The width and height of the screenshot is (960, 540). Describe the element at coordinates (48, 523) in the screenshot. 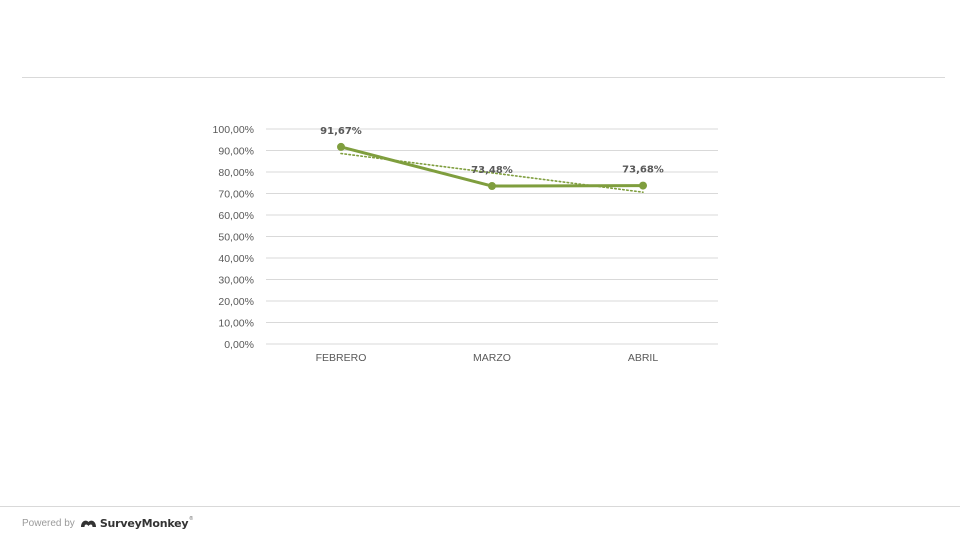

I see `powered-by-label: Powered by` at that location.